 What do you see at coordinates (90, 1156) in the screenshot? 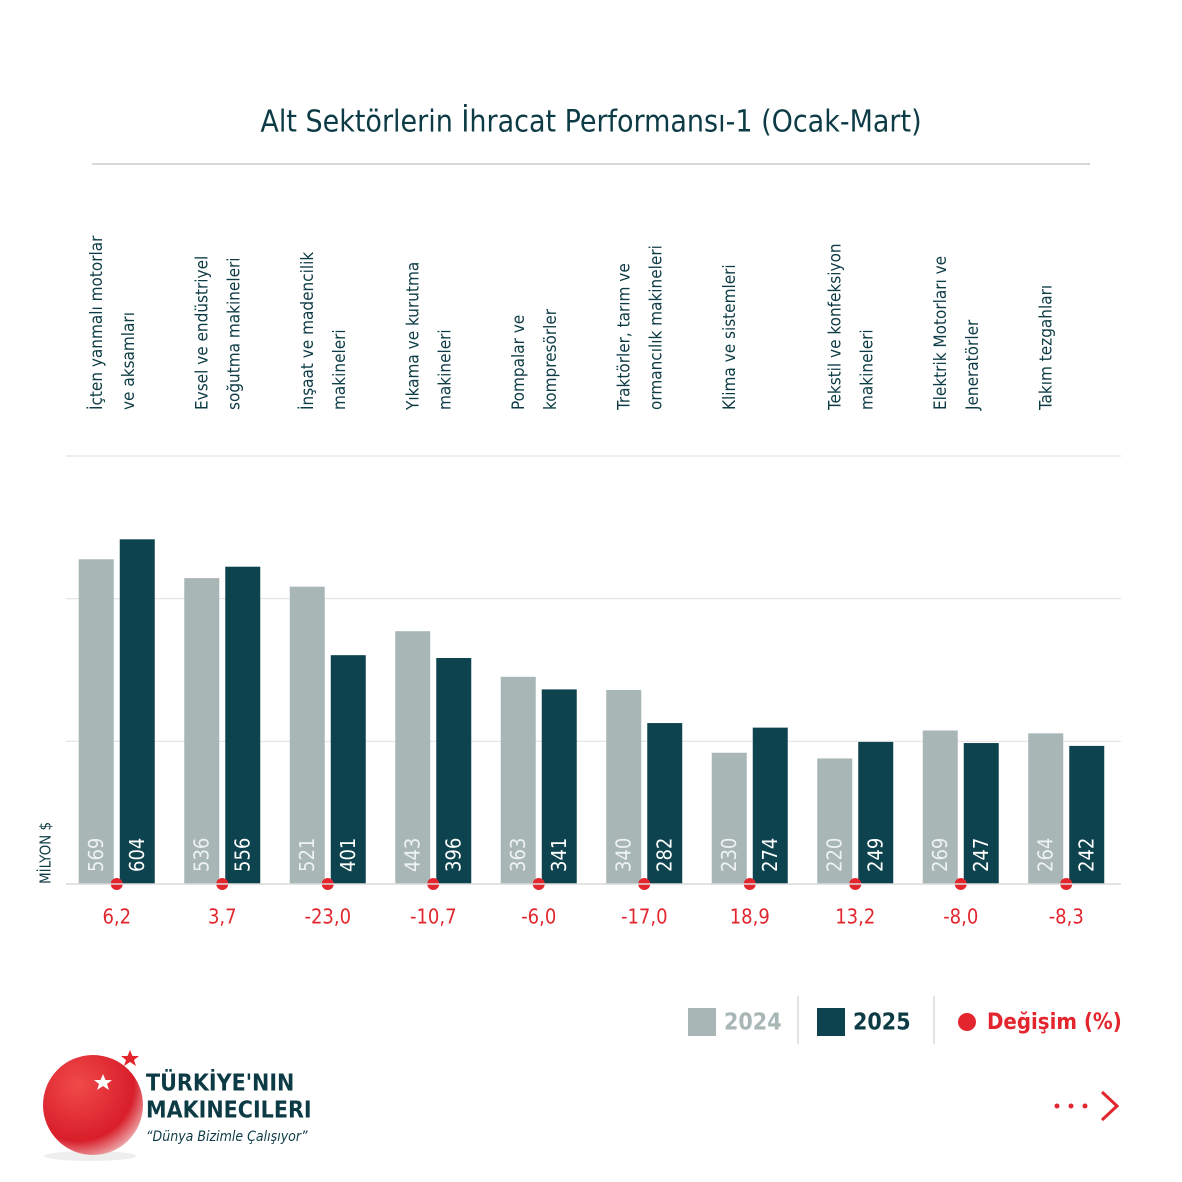
I see `logo-shadow` at bounding box center [90, 1156].